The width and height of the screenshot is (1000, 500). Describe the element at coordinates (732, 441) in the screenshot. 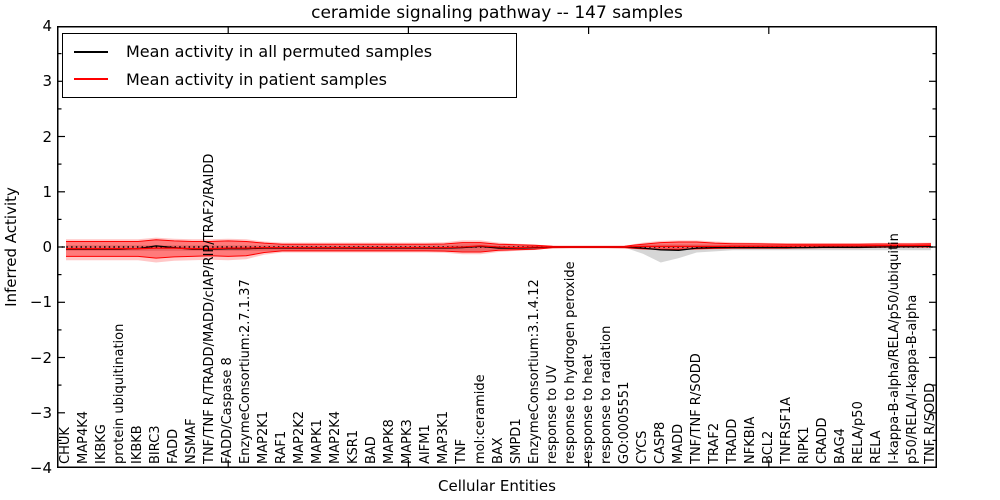

I see `x-category-label: TRADD` at that location.